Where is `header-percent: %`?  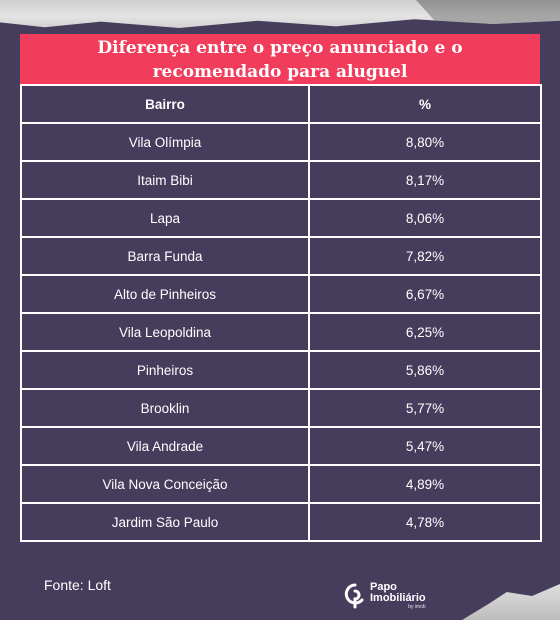
header-percent: % is located at coordinates (425, 104).